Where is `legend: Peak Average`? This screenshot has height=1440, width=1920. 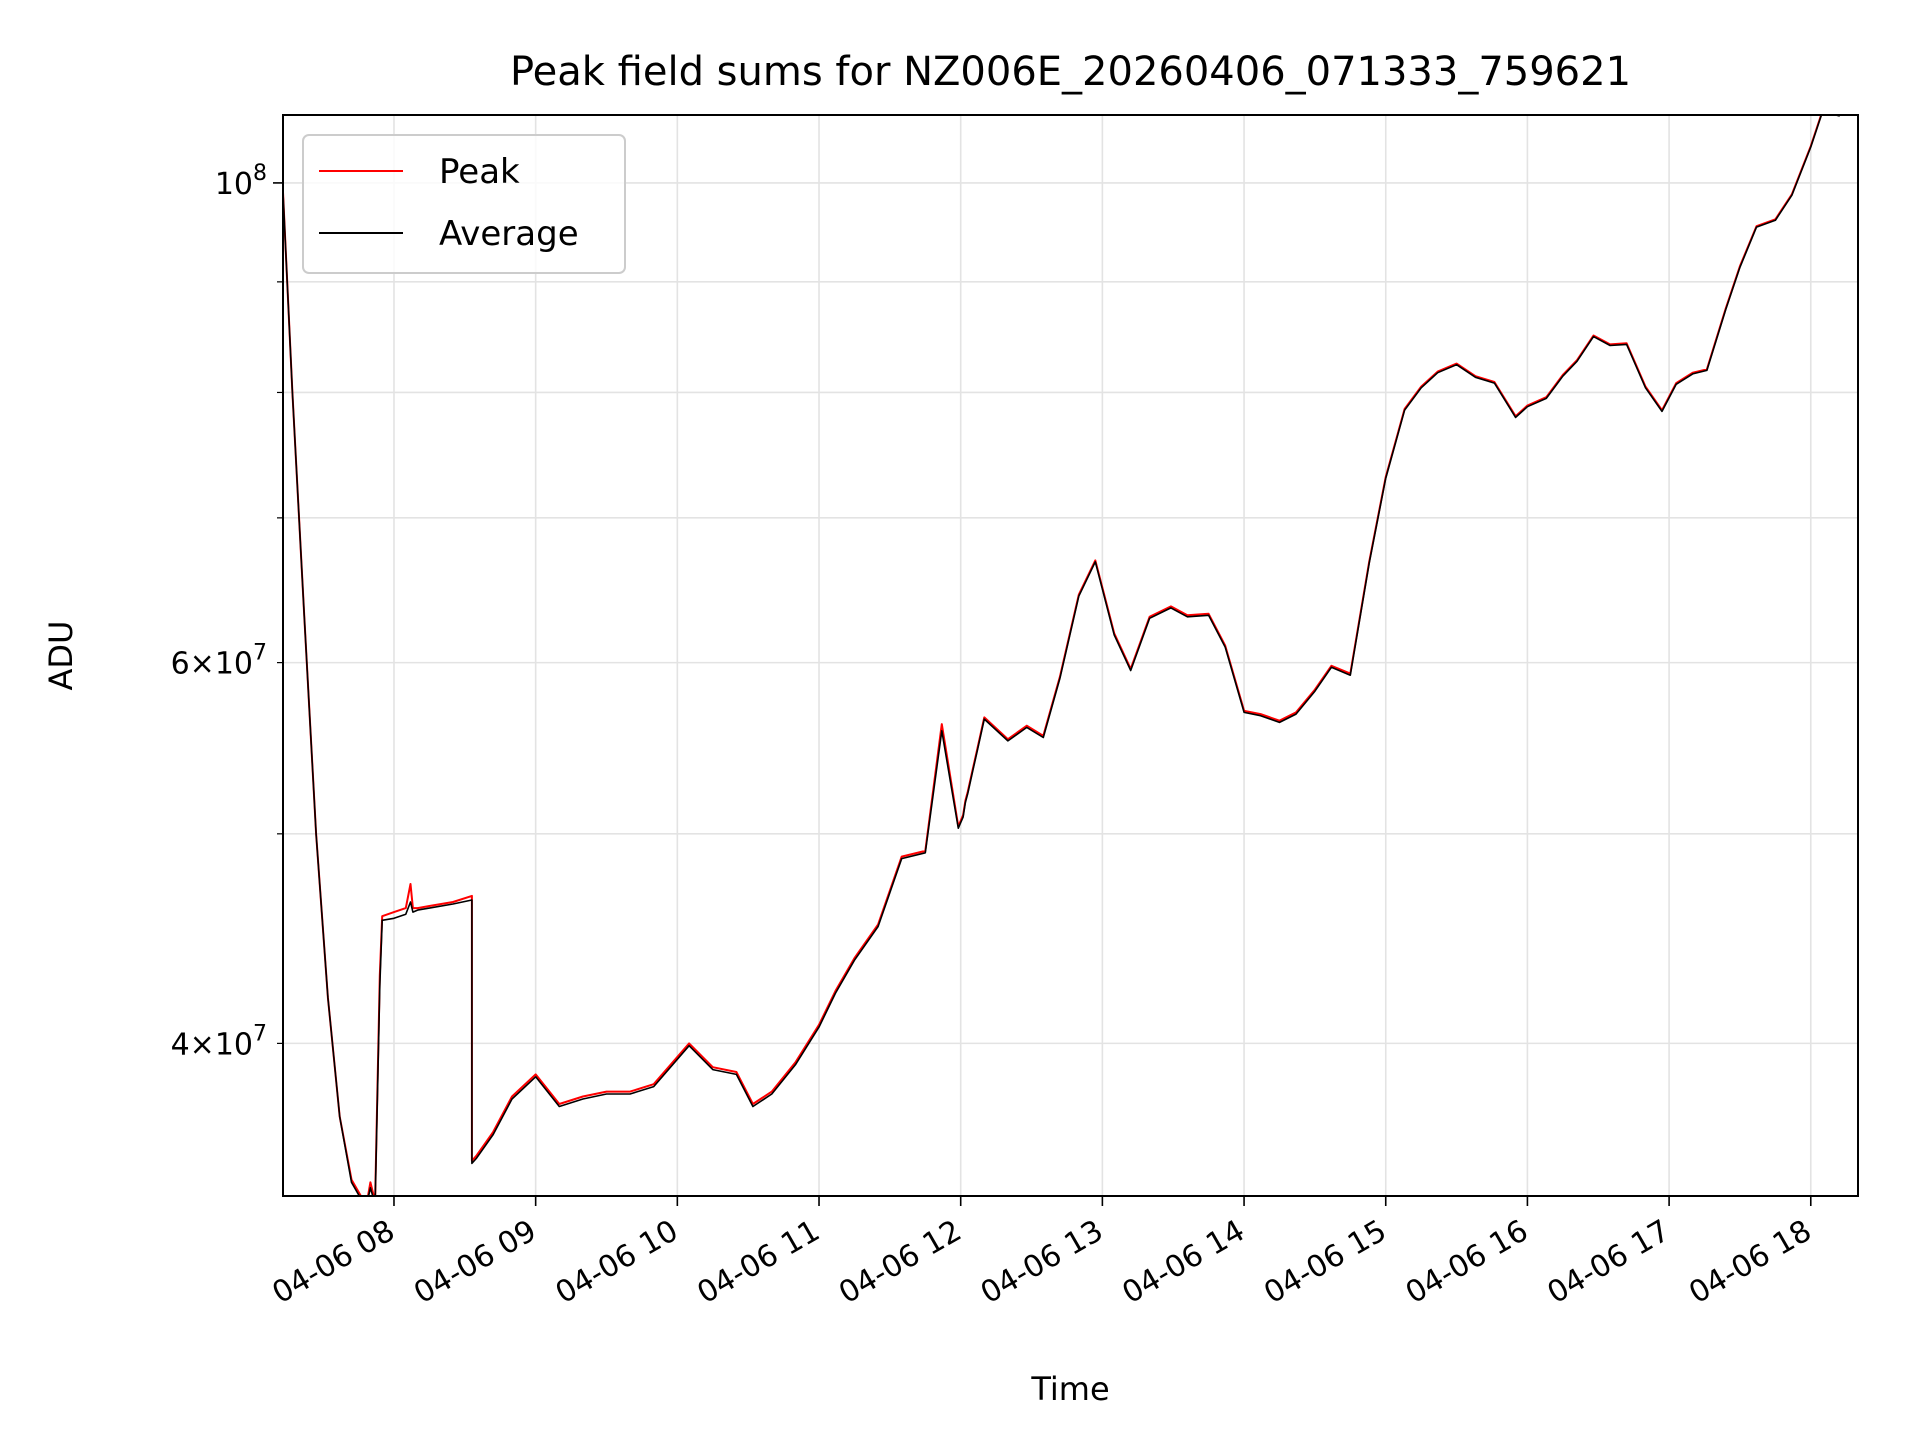
legend: Peak Average is located at coordinates (464, 204).